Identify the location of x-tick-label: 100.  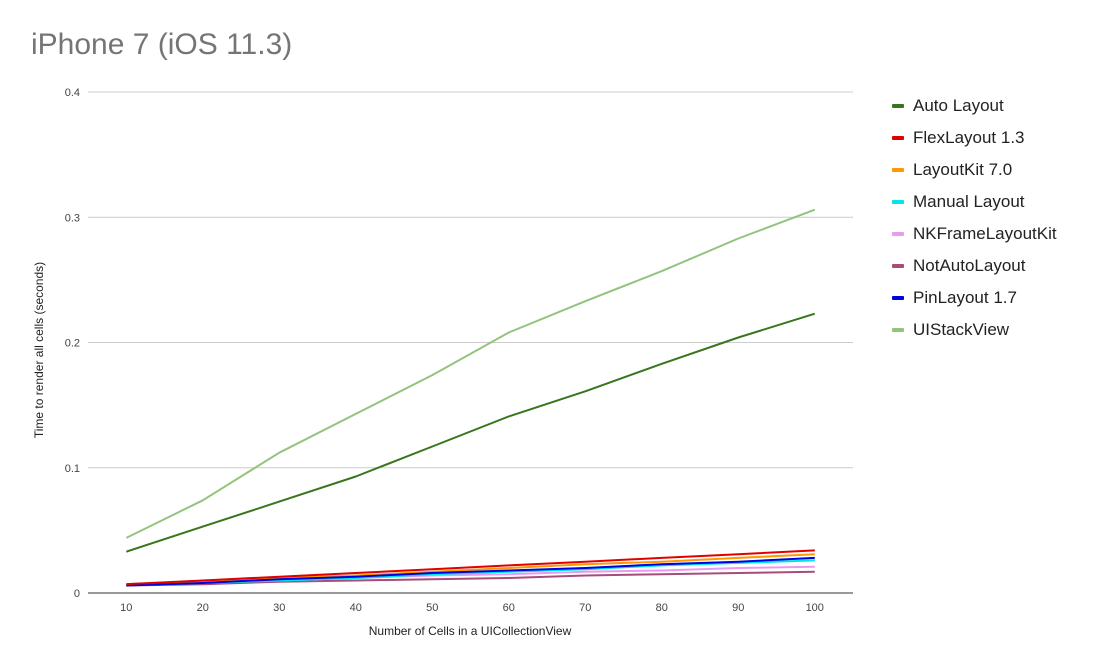
(815, 608).